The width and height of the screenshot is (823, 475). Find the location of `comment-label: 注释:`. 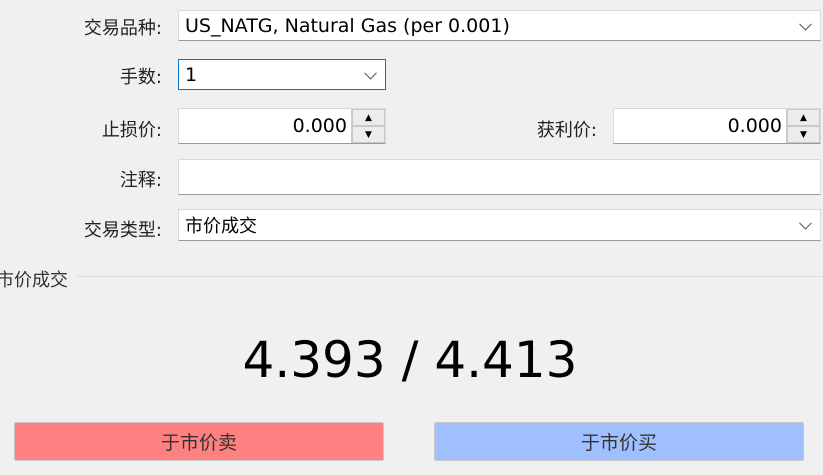

comment-label: 注释: is located at coordinates (140, 180).